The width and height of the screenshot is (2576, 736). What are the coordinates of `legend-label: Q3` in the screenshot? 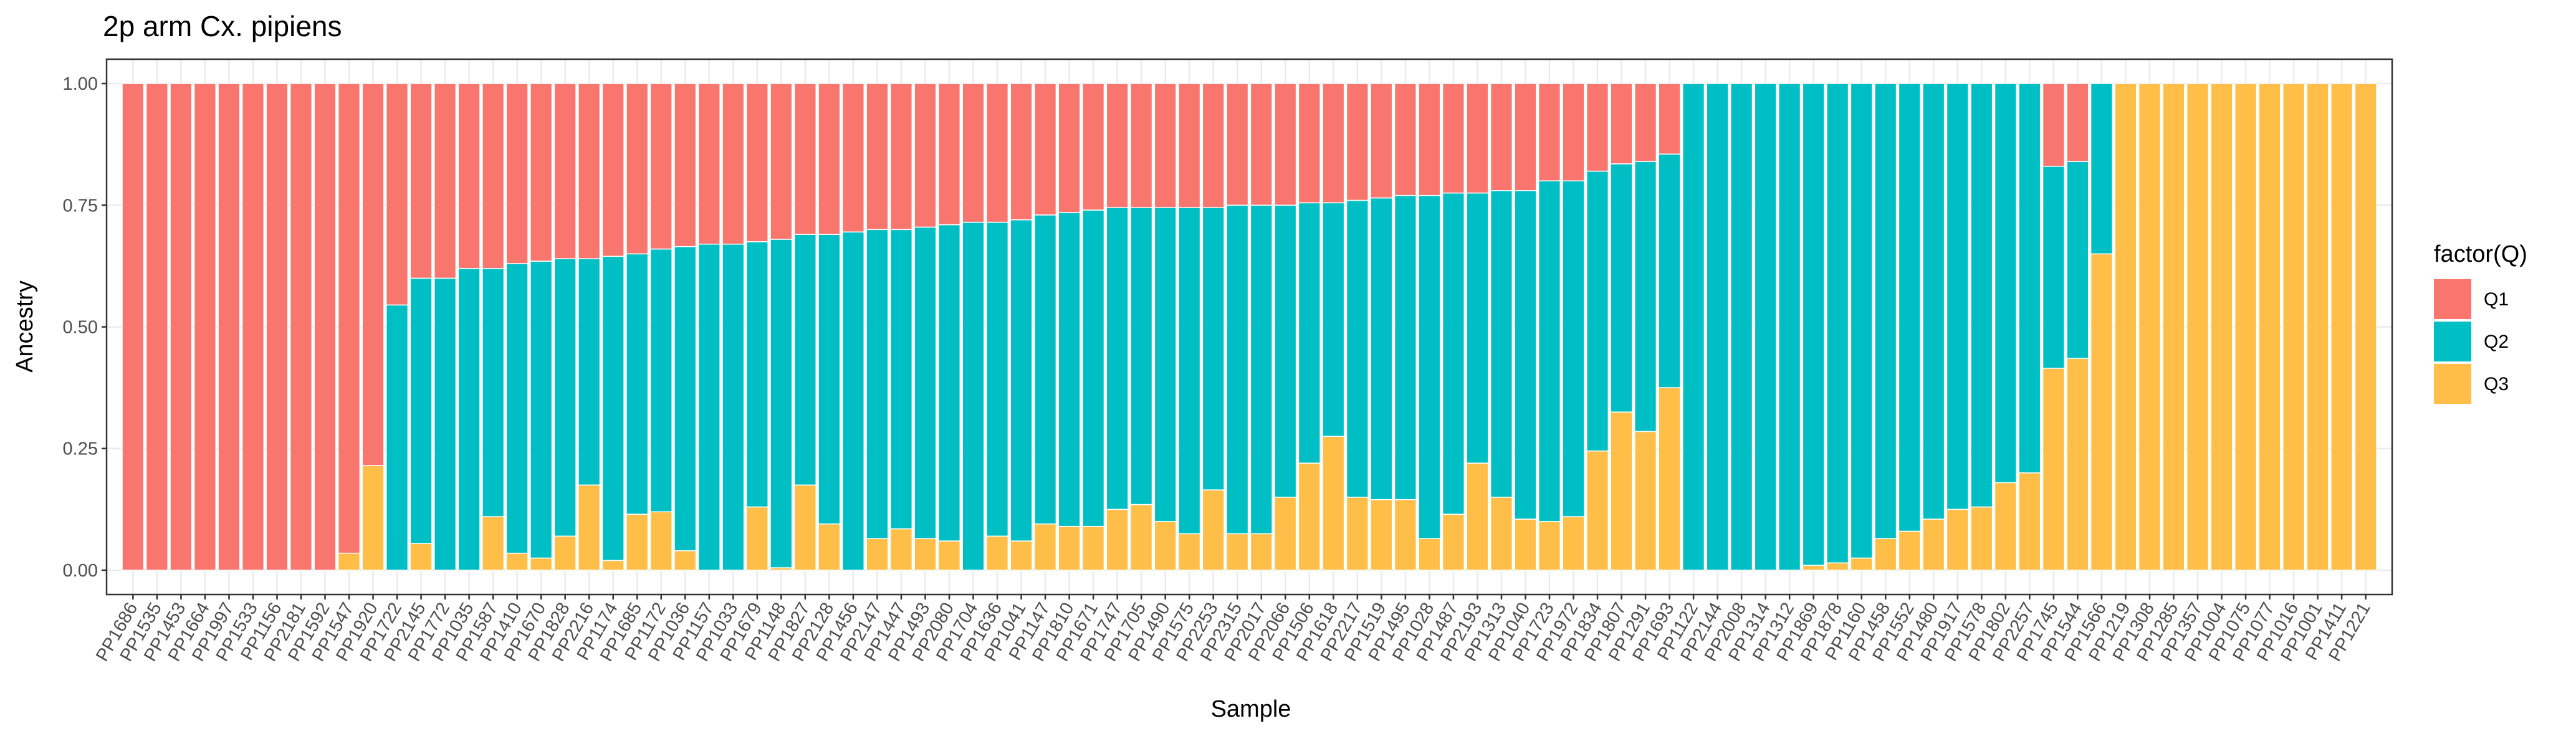 It's located at (2497, 384).